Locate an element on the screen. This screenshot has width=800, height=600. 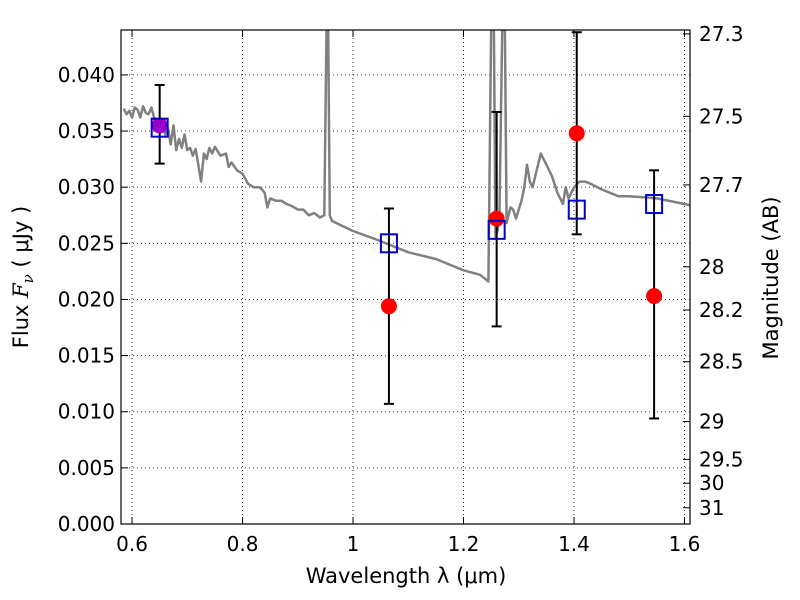
y-axis-title: Flux Fν ( μJy ) is located at coordinates (23, 277).